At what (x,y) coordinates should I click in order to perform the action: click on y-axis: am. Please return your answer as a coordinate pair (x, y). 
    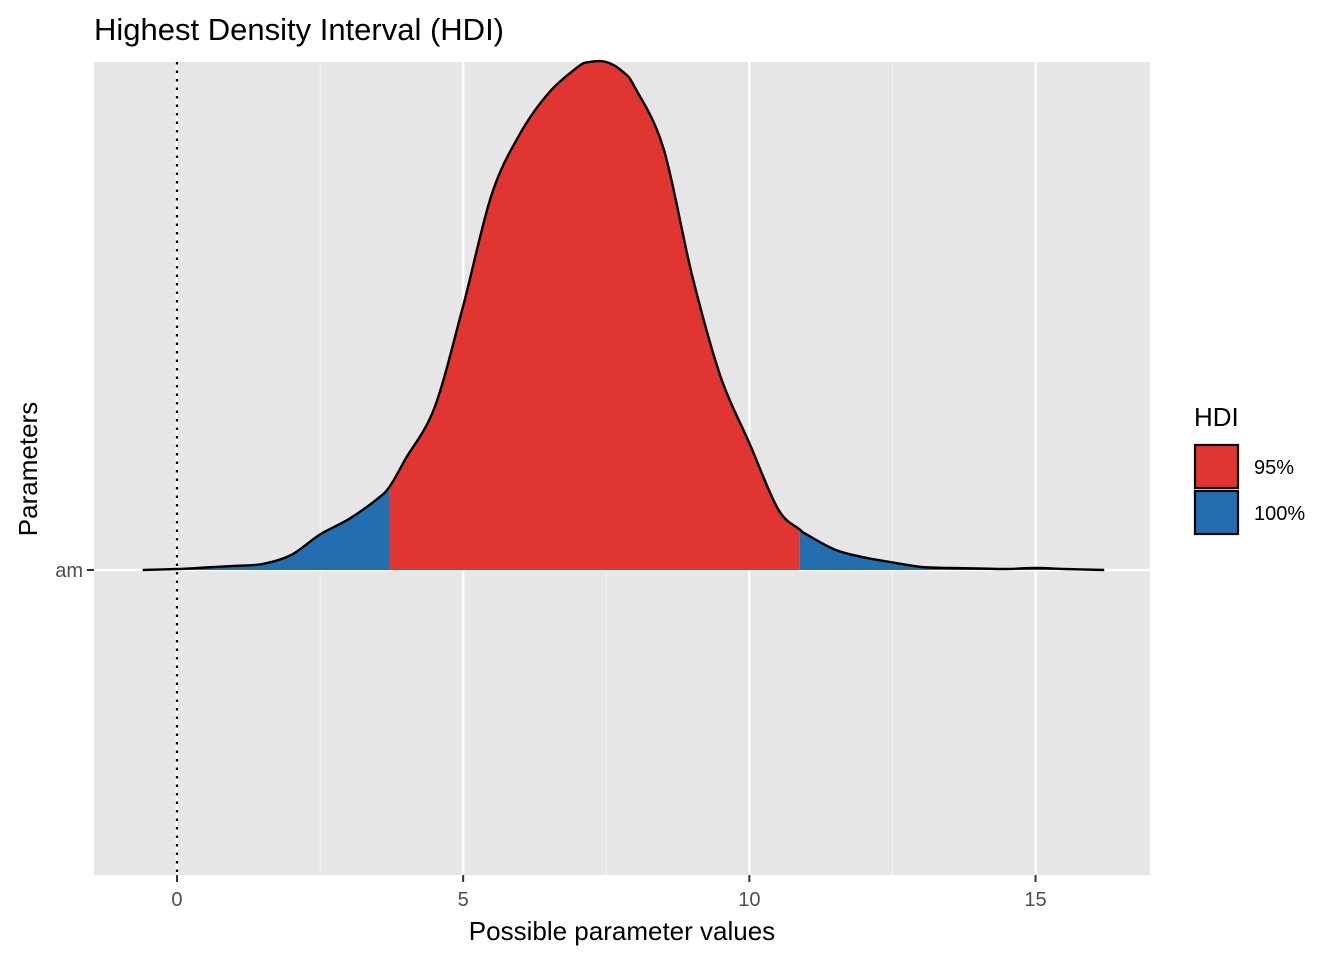
    Looking at the image, I should click on (74, 571).